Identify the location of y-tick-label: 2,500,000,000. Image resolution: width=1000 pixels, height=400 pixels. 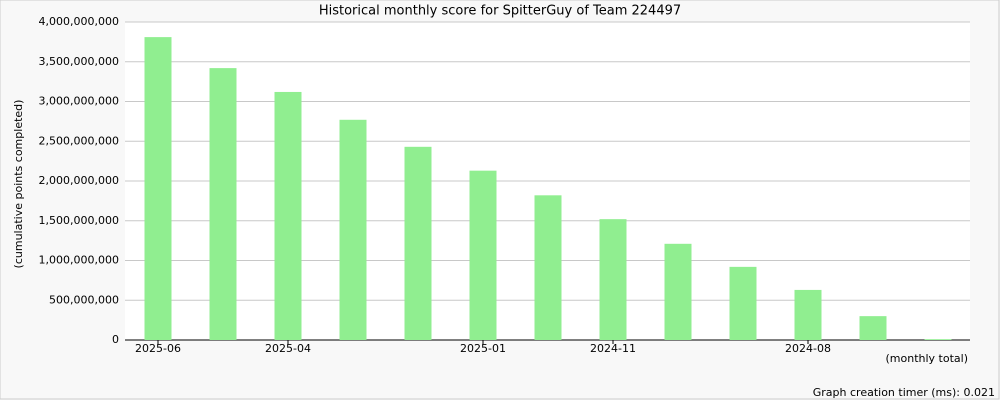
(79, 140).